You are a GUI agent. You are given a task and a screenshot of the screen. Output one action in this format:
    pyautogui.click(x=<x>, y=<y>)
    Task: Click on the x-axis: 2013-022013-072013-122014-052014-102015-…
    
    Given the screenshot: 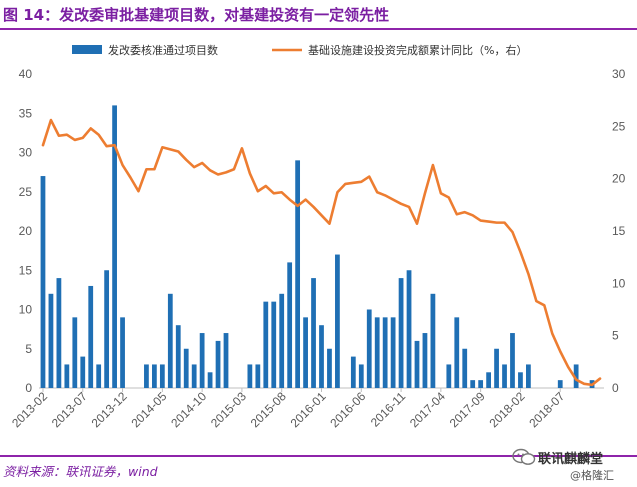 What is the action you would take?
    pyautogui.click(x=288, y=409)
    